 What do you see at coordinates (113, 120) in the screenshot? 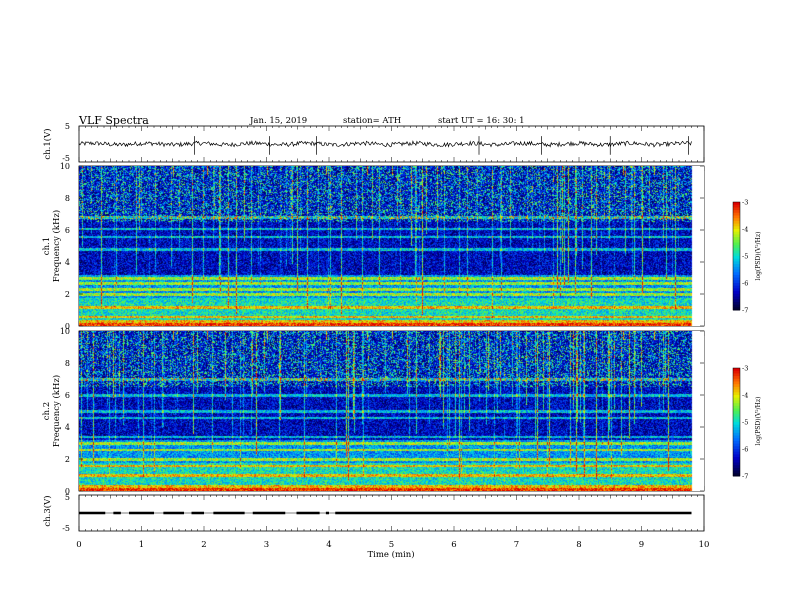
I see `figure-title: VLF Spectra` at bounding box center [113, 120].